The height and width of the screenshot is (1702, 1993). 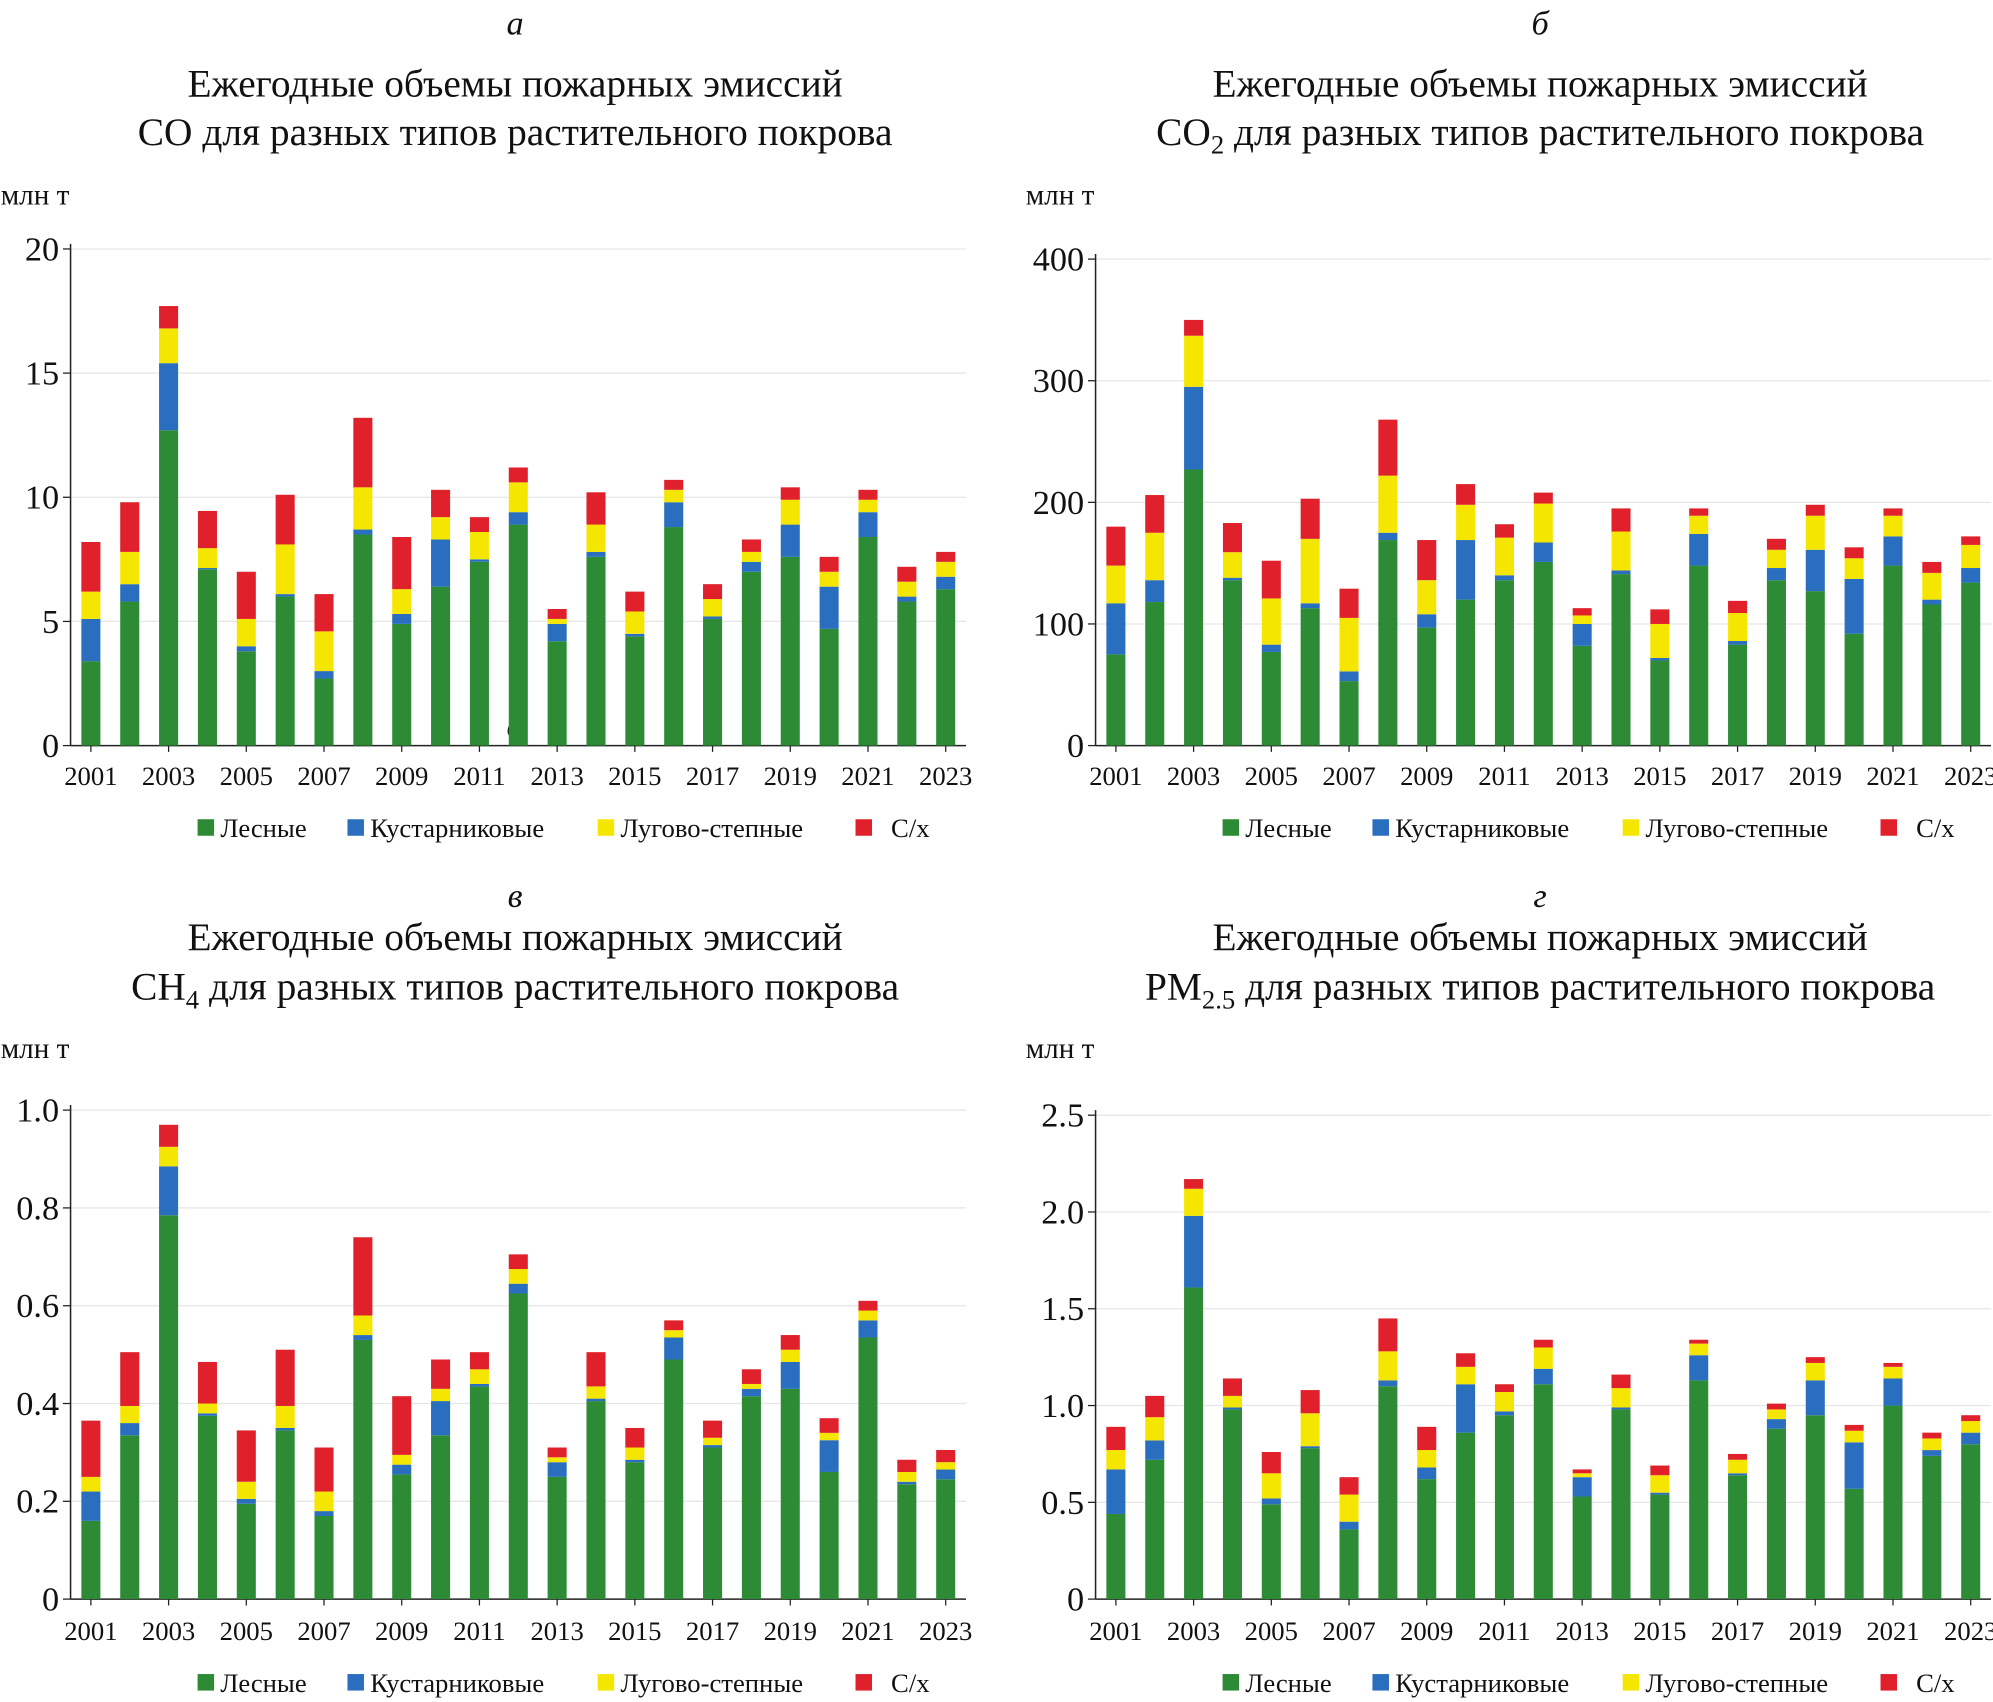 I want to click on x-tick-label: 2011, so click(x=1504, y=1631).